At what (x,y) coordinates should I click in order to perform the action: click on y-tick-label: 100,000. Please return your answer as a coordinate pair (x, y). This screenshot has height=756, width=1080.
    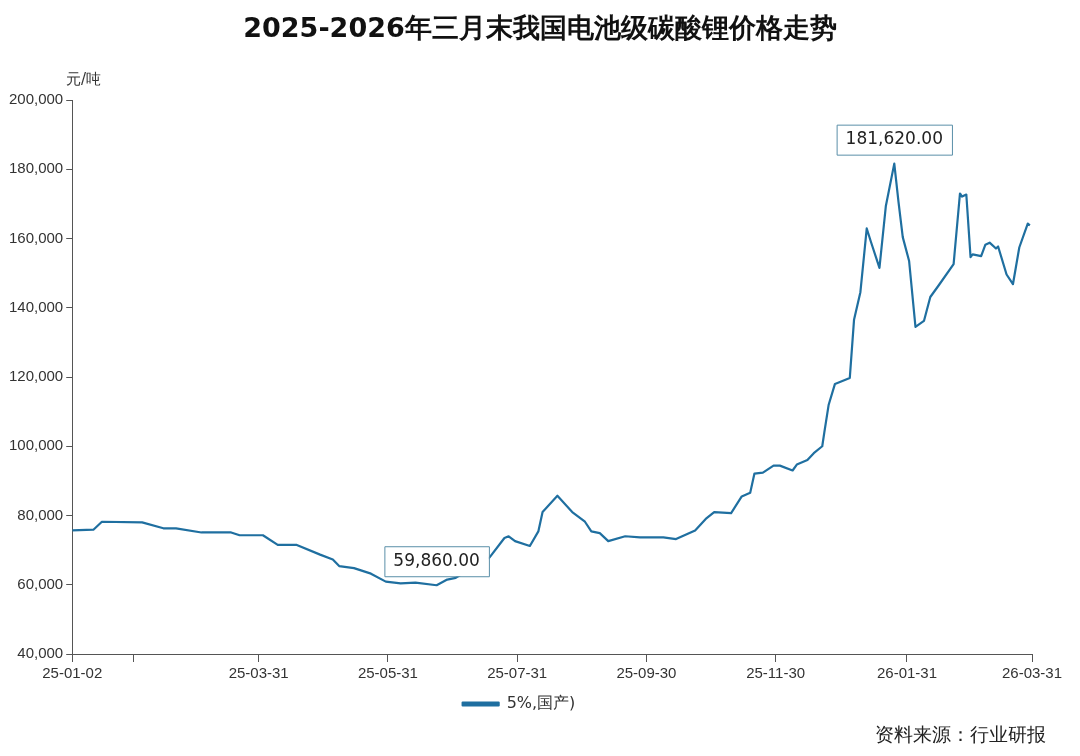
    Looking at the image, I should click on (36, 445).